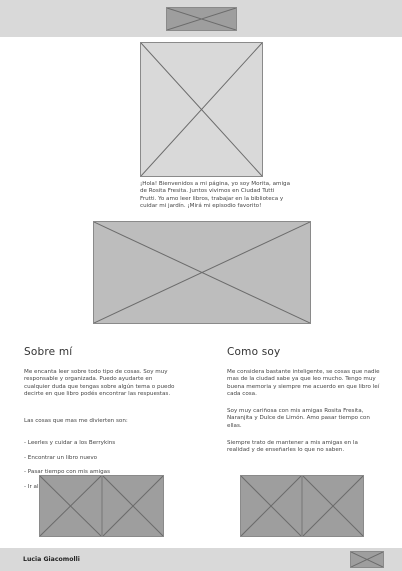 This screenshot has height=571, width=402. What do you see at coordinates (67, 472) in the screenshot?
I see `list-item: - Pasar tiempo con mis amigas` at bounding box center [67, 472].